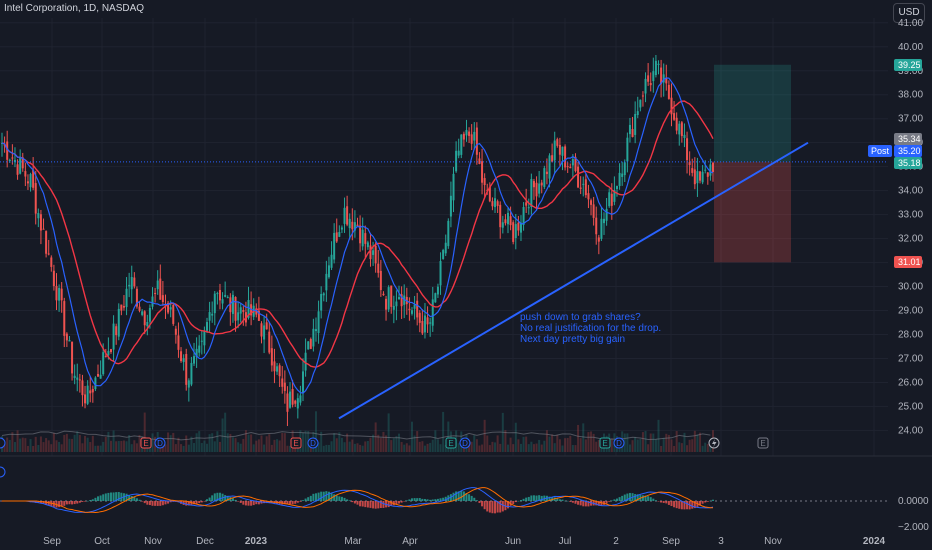 Image resolution: width=932 pixels, height=550 pixels. Describe the element at coordinates (909, 13) in the screenshot. I see `currency-button: USD` at that location.